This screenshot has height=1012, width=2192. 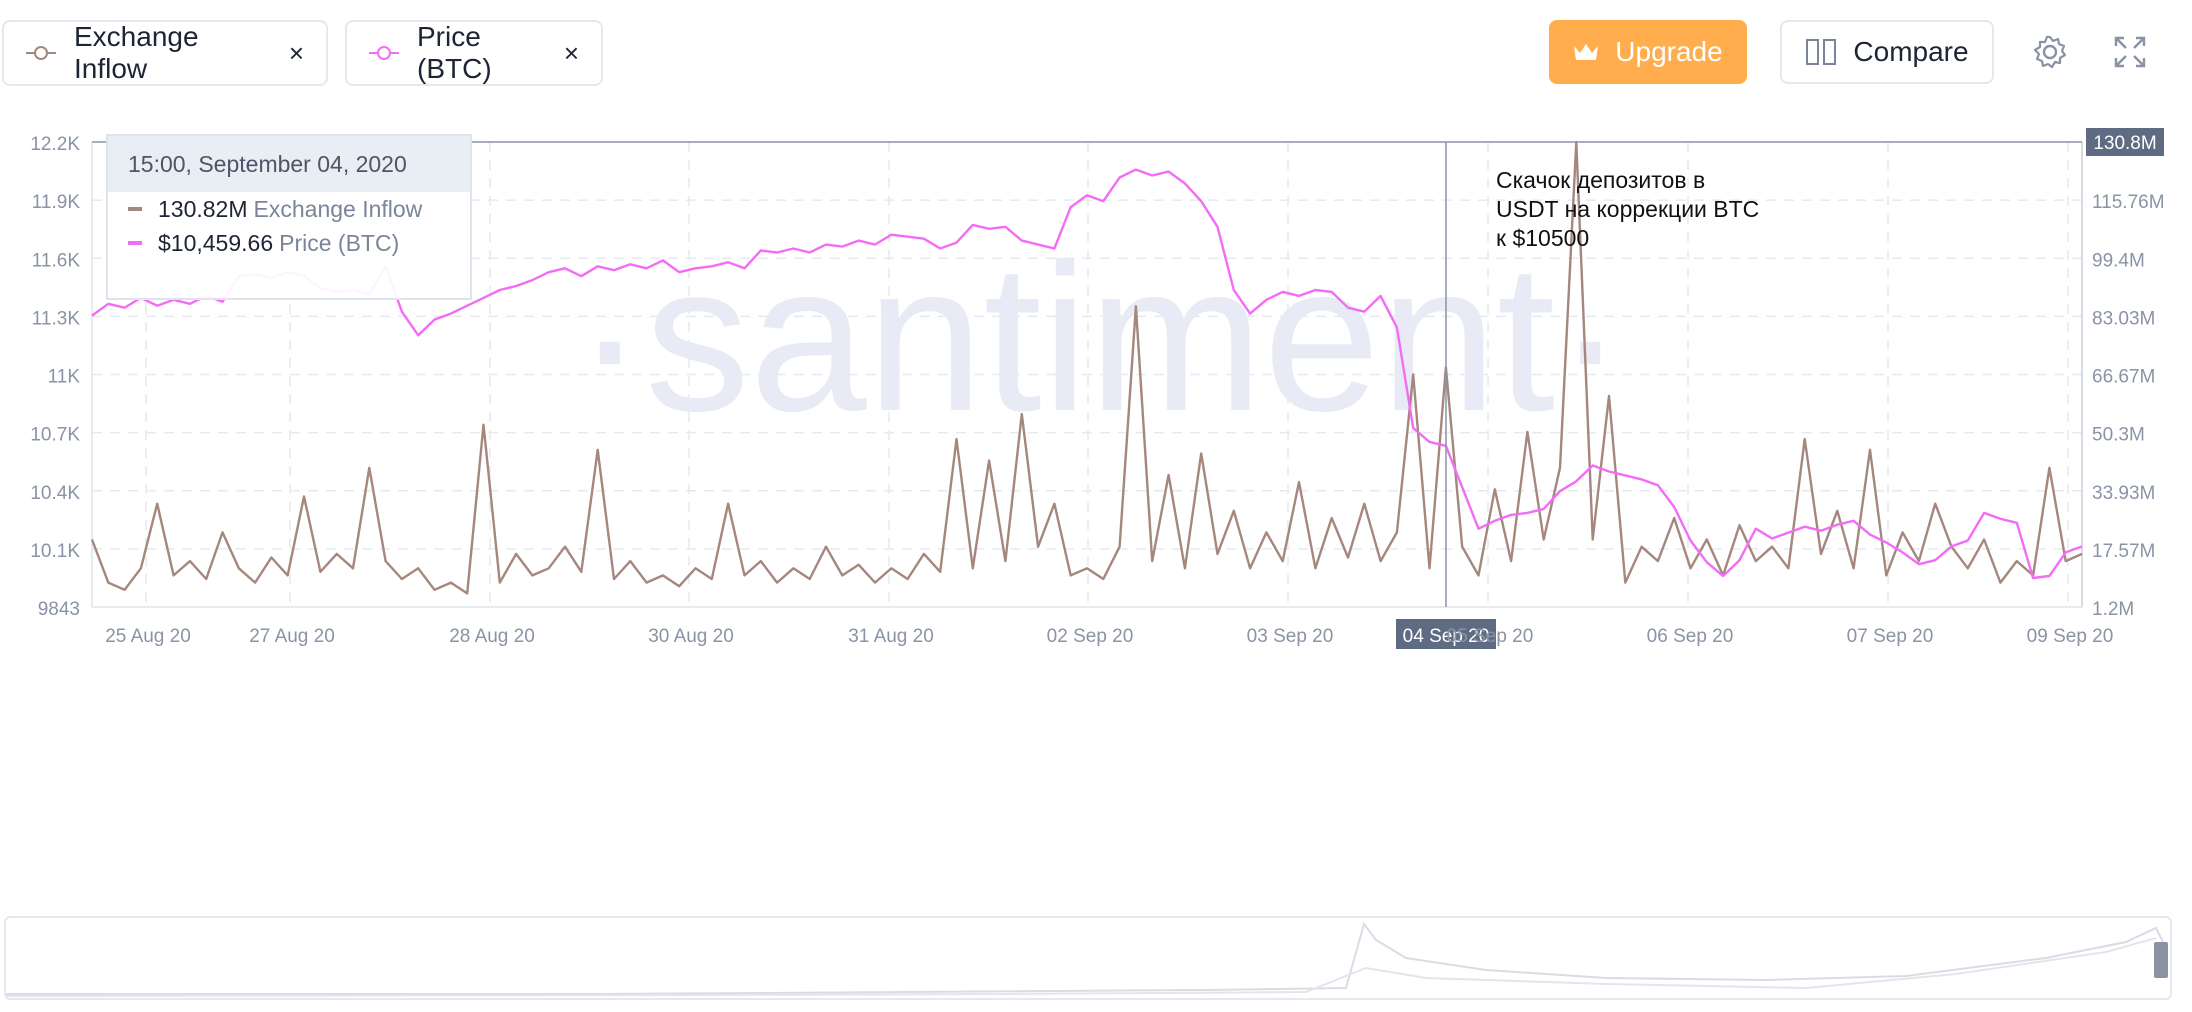 What do you see at coordinates (1669, 51) in the screenshot?
I see `upgrade-label: Upgrade` at bounding box center [1669, 51].